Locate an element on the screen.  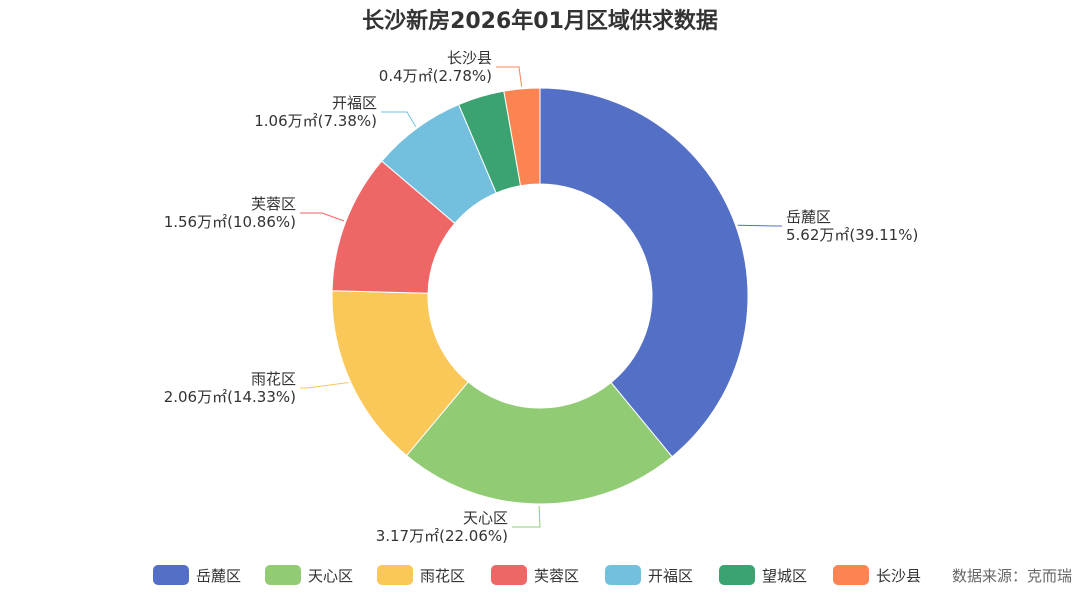
legend-item-4: 开福区 is located at coordinates (649, 575).